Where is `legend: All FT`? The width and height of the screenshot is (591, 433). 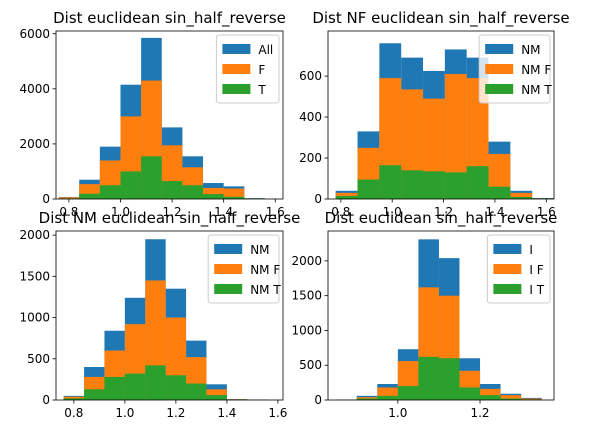 legend: All FT is located at coordinates (247, 69).